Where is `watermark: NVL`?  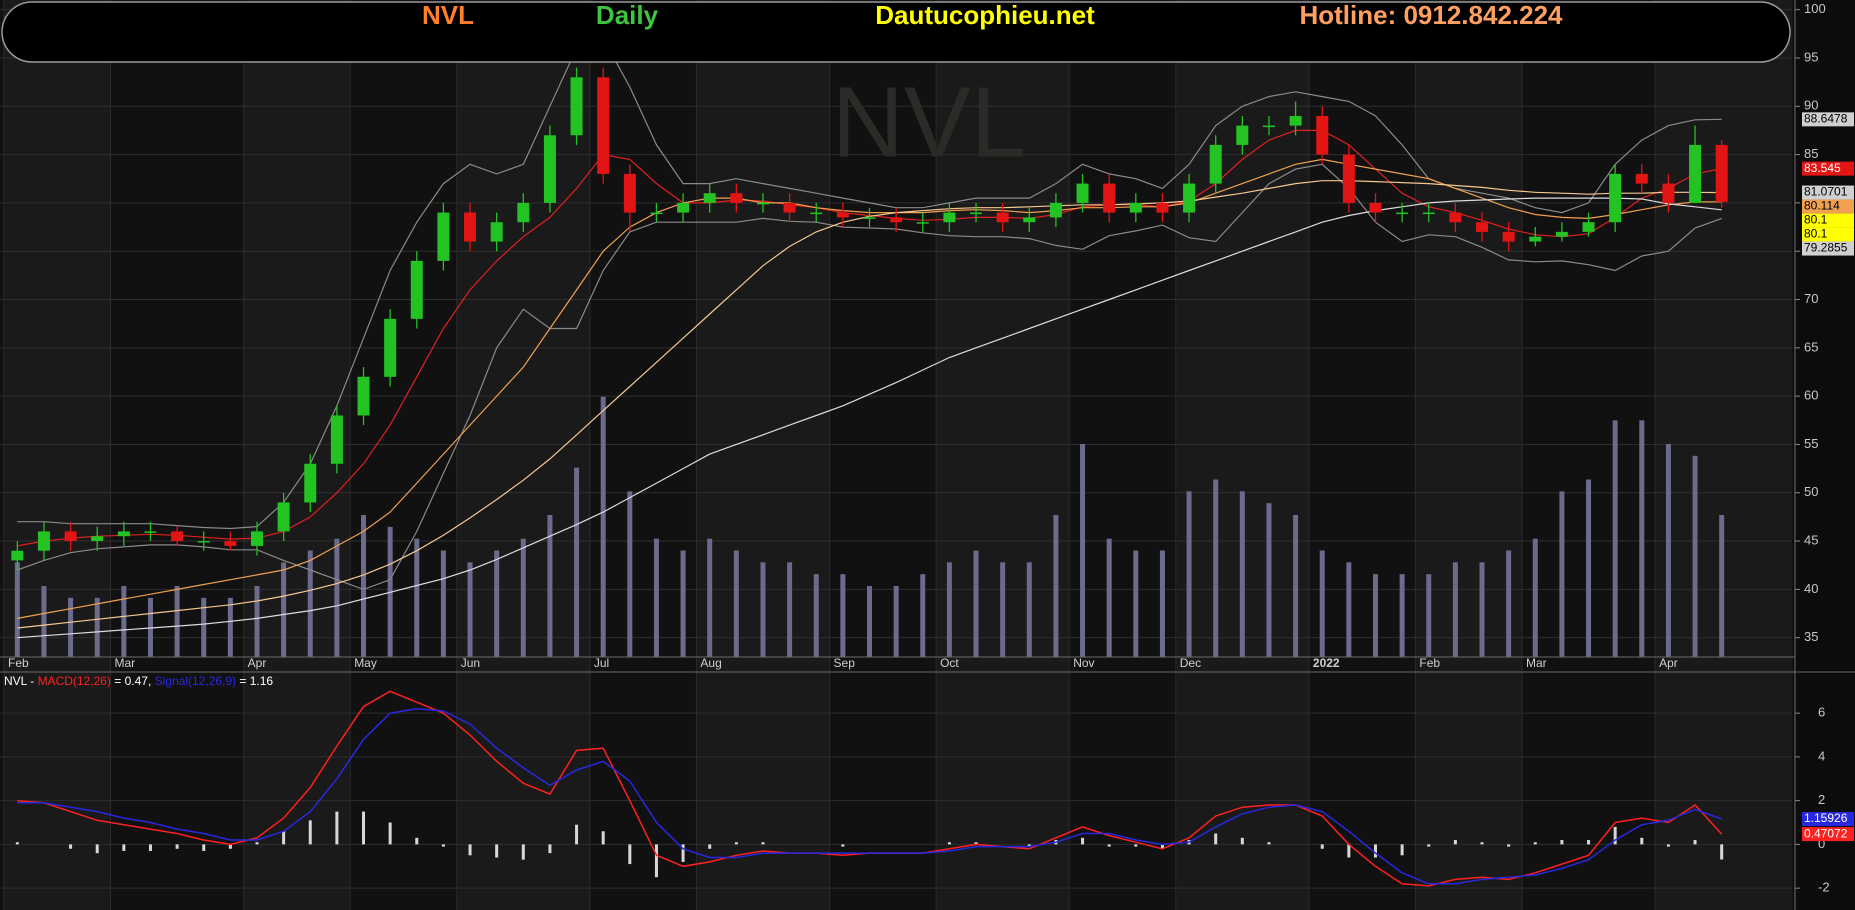 watermark: NVL is located at coordinates (929, 122).